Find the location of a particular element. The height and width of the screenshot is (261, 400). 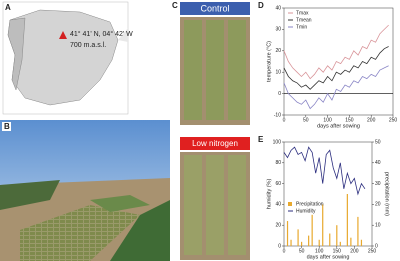

y-tick-label: 30 is located at coordinates (278, 30).